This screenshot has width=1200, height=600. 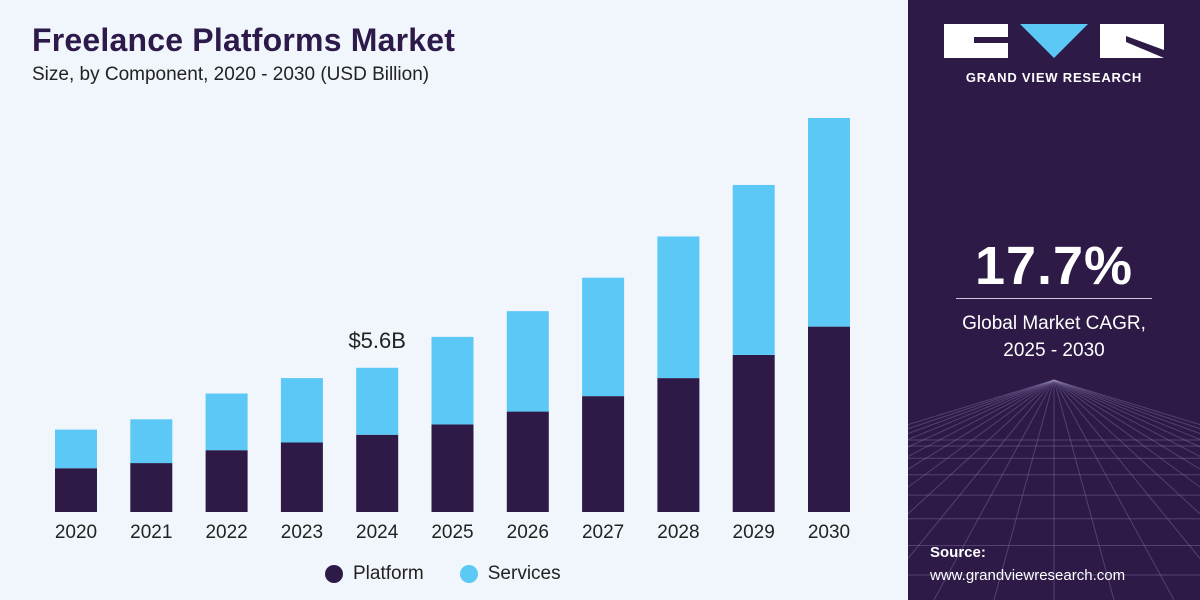 I want to click on brand-name: GRAND VIEW RESEARCH, so click(x=1054, y=77).